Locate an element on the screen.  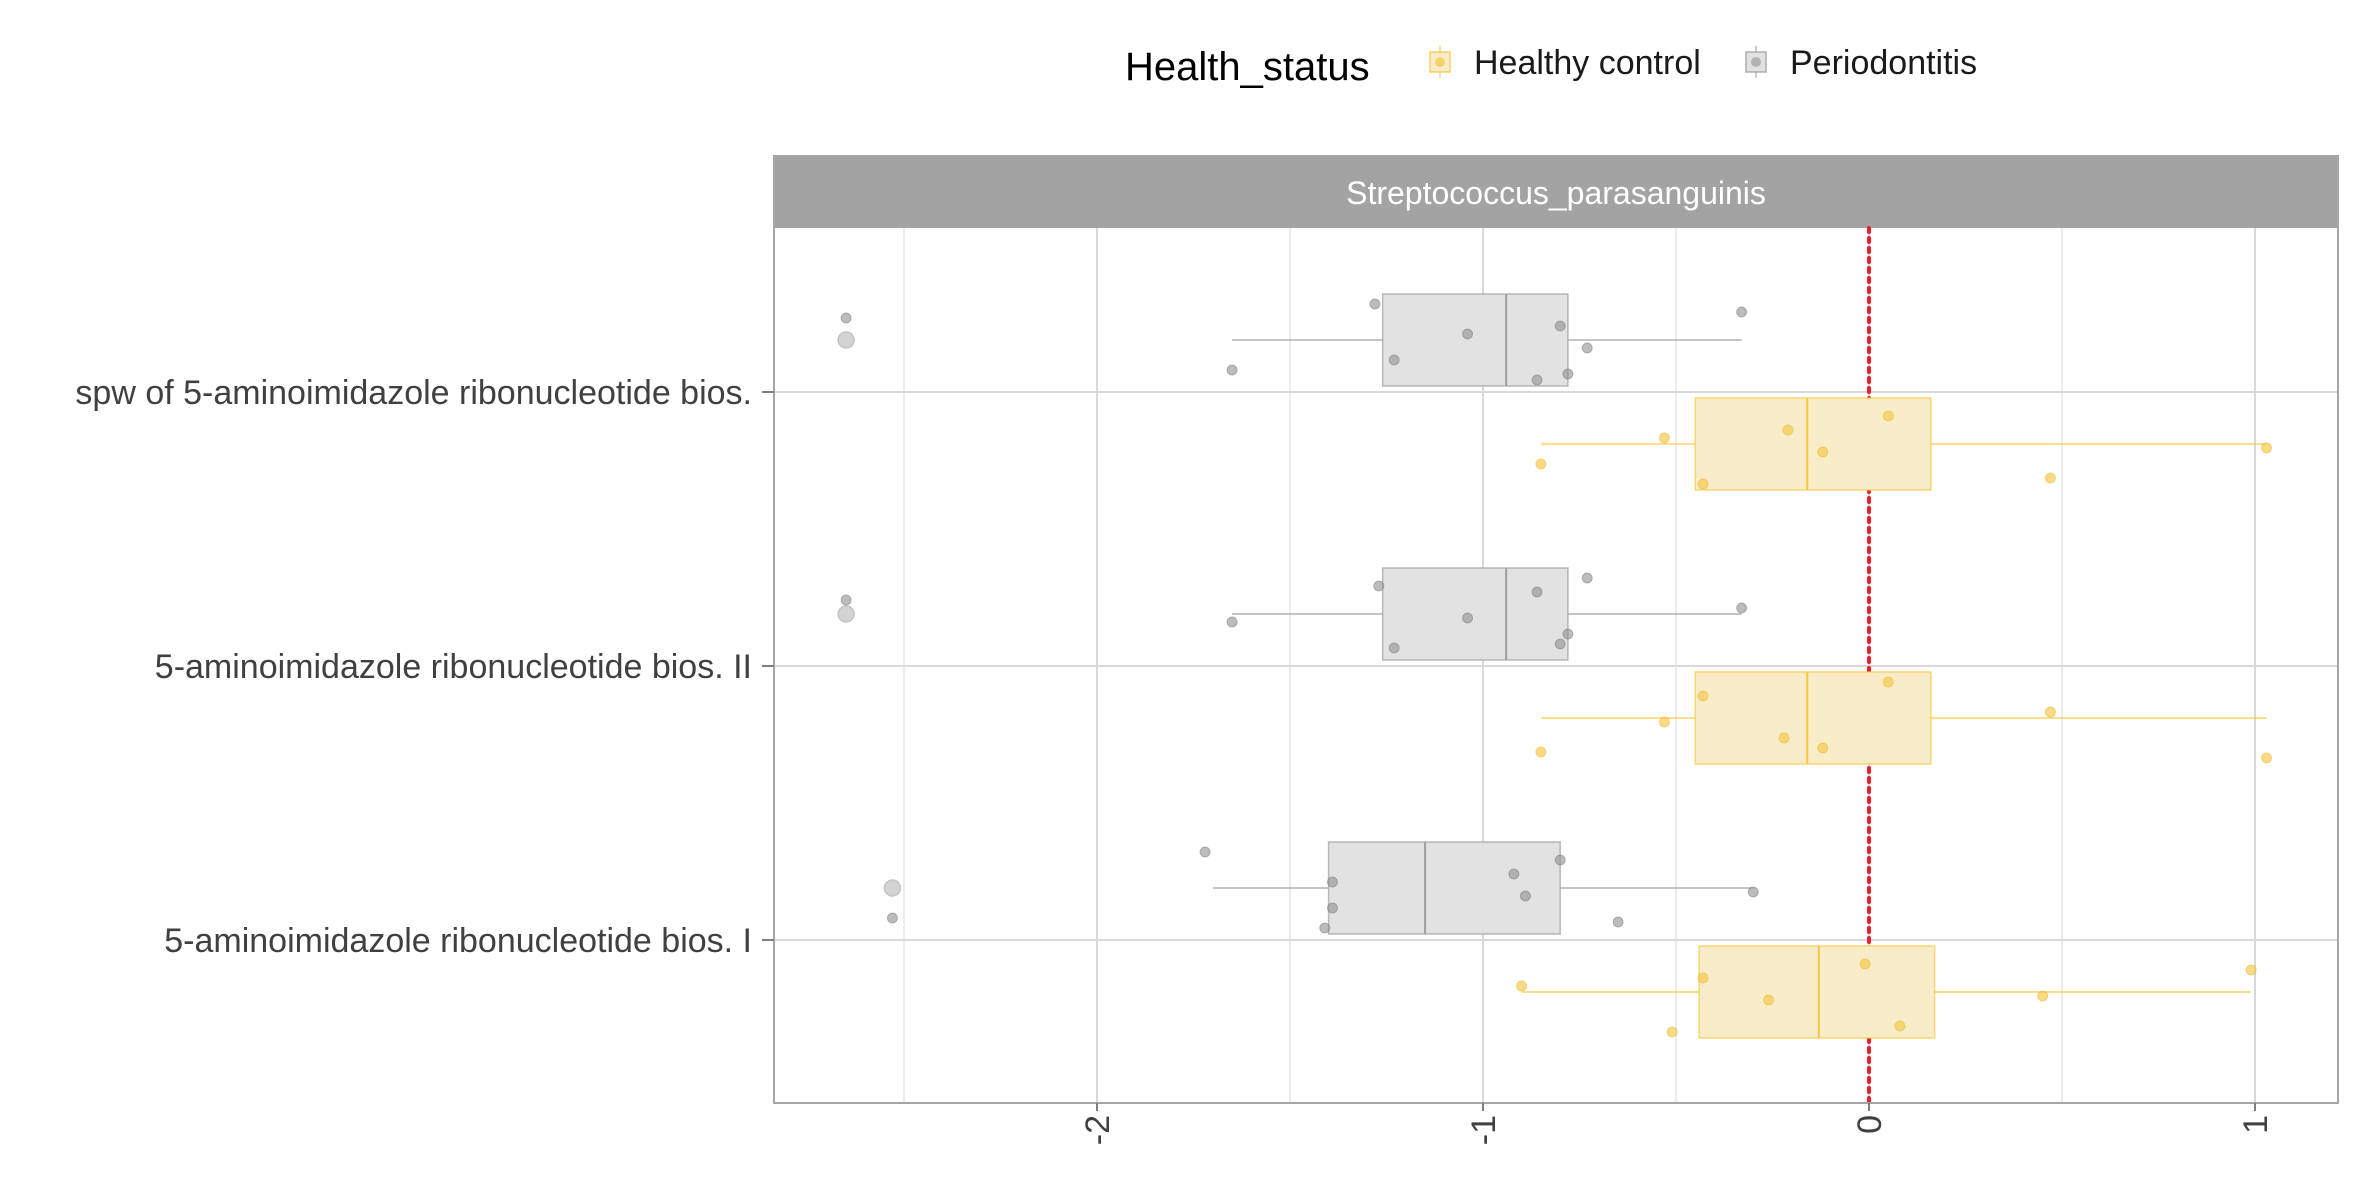
legend-label: Periodontitis is located at coordinates (1883, 63).